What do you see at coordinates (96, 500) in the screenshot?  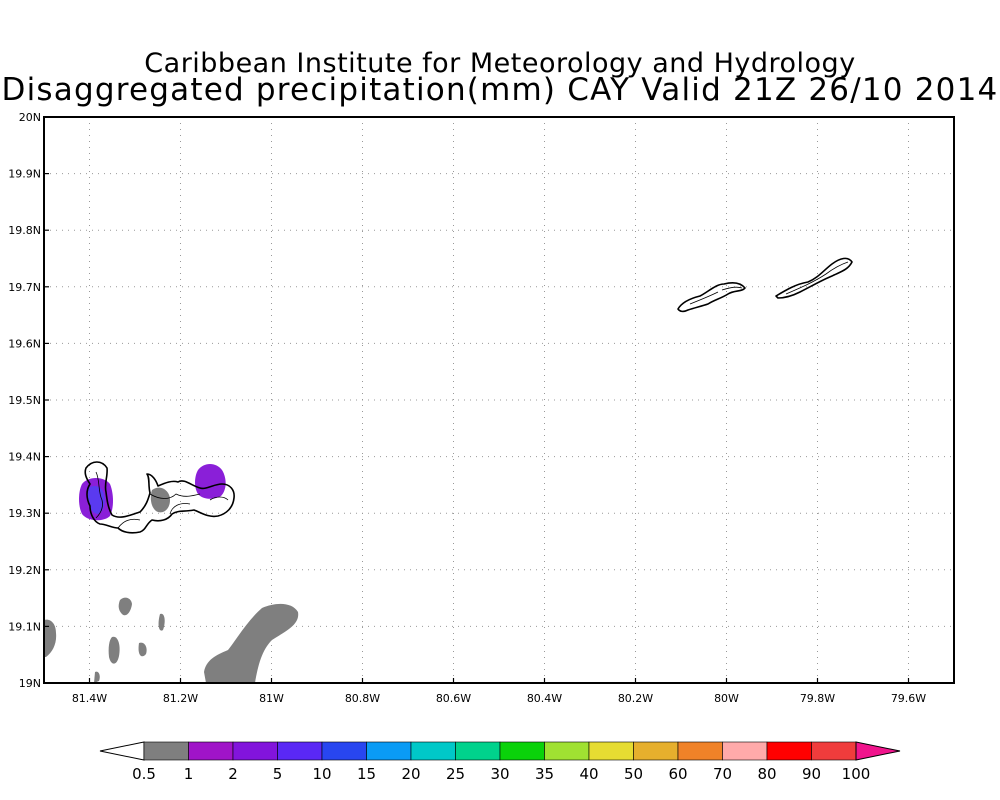 I see `precip-area-blue` at bounding box center [96, 500].